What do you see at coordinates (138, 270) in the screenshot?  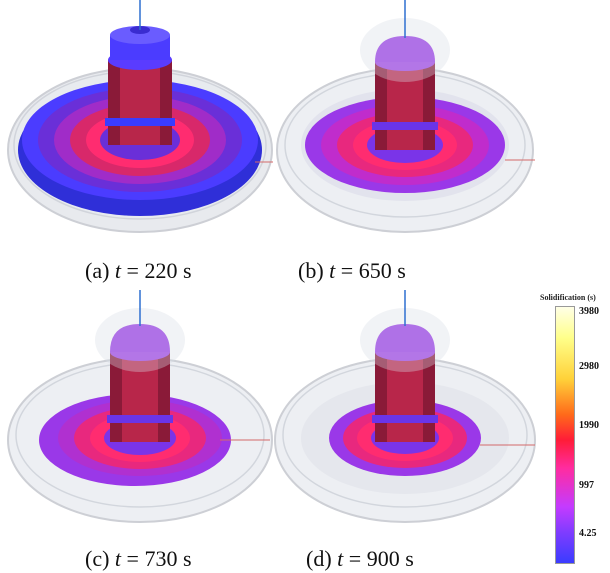 I see `caption-a: (a) t = 220 s` at bounding box center [138, 270].